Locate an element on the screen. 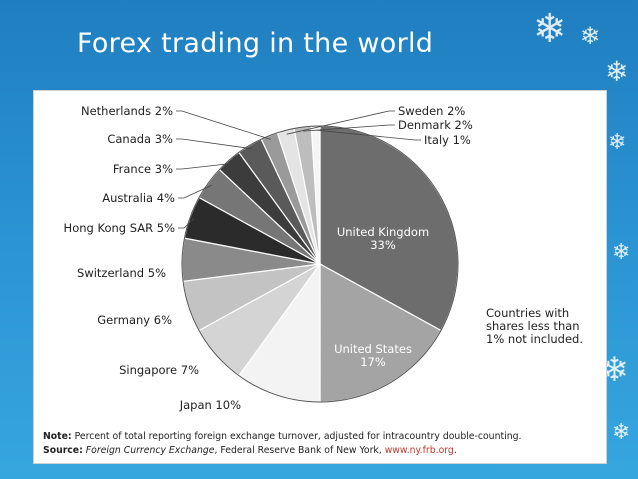 The height and width of the screenshot is (479, 638). pie-label-australia: Australia 4% is located at coordinates (138, 198).